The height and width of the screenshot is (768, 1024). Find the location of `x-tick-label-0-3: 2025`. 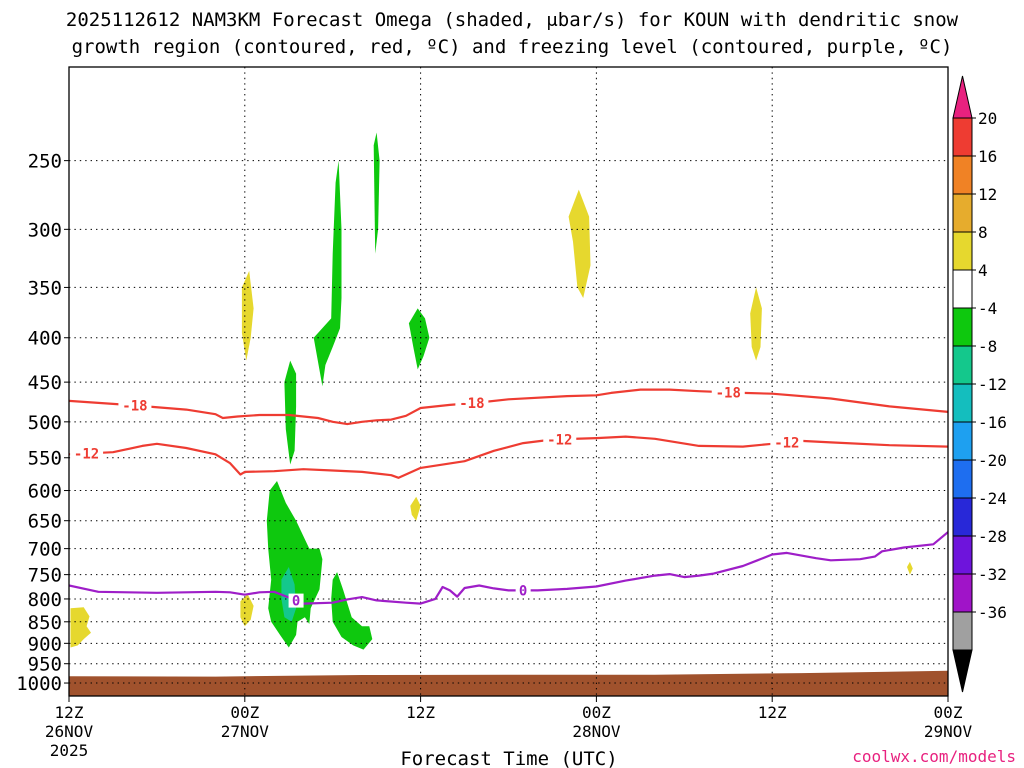

x-tick-label-0-3: 2025 is located at coordinates (69, 750).